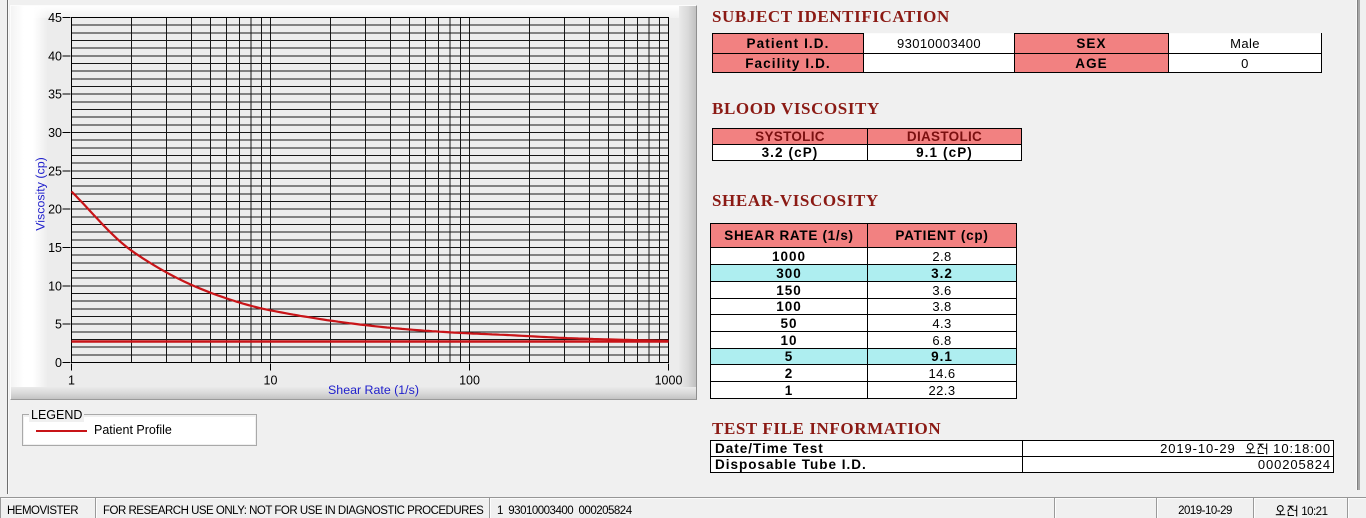  I want to click on svg-text: 0, so click(58, 363).